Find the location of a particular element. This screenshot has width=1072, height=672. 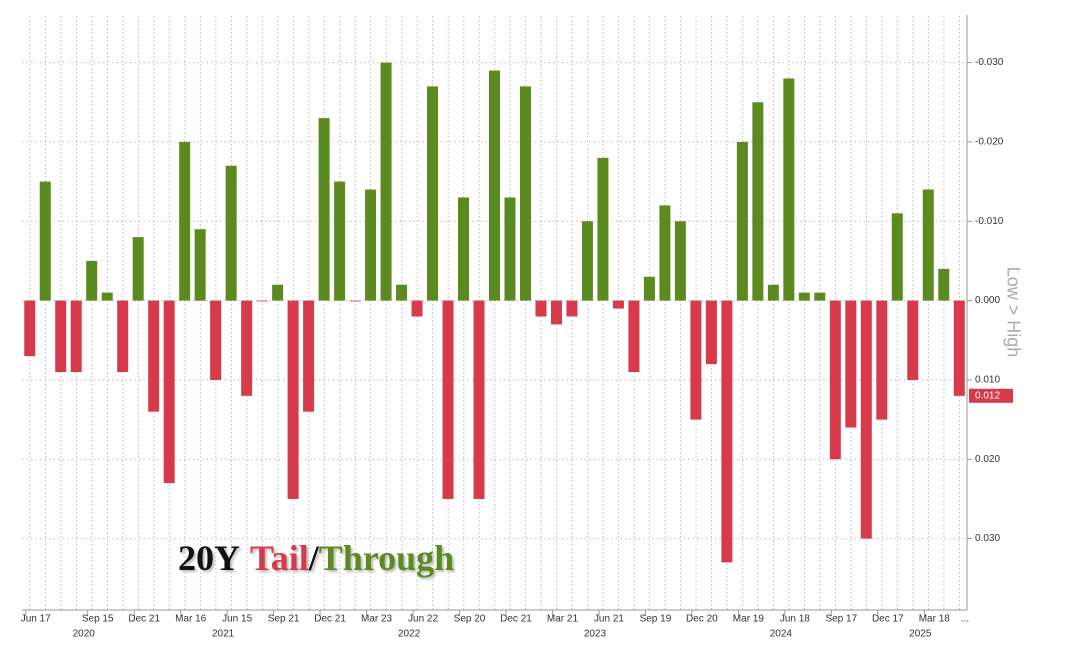

annotation-part: / is located at coordinates (314, 558).